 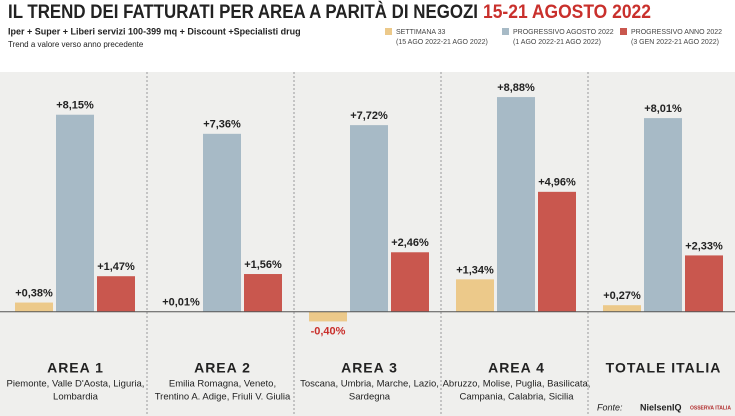 What do you see at coordinates (263, 265) in the screenshot?
I see `value-label: +1,56%` at bounding box center [263, 265].